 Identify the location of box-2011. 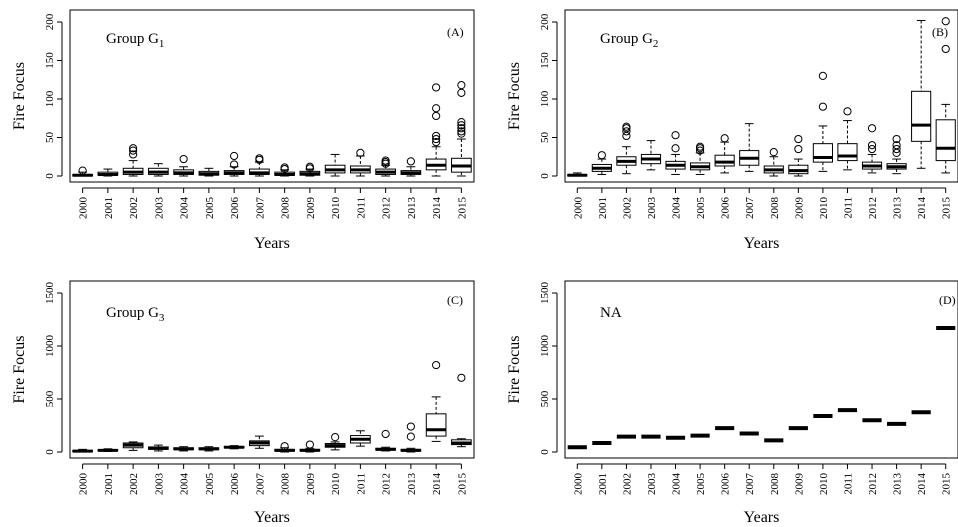
(360, 162).